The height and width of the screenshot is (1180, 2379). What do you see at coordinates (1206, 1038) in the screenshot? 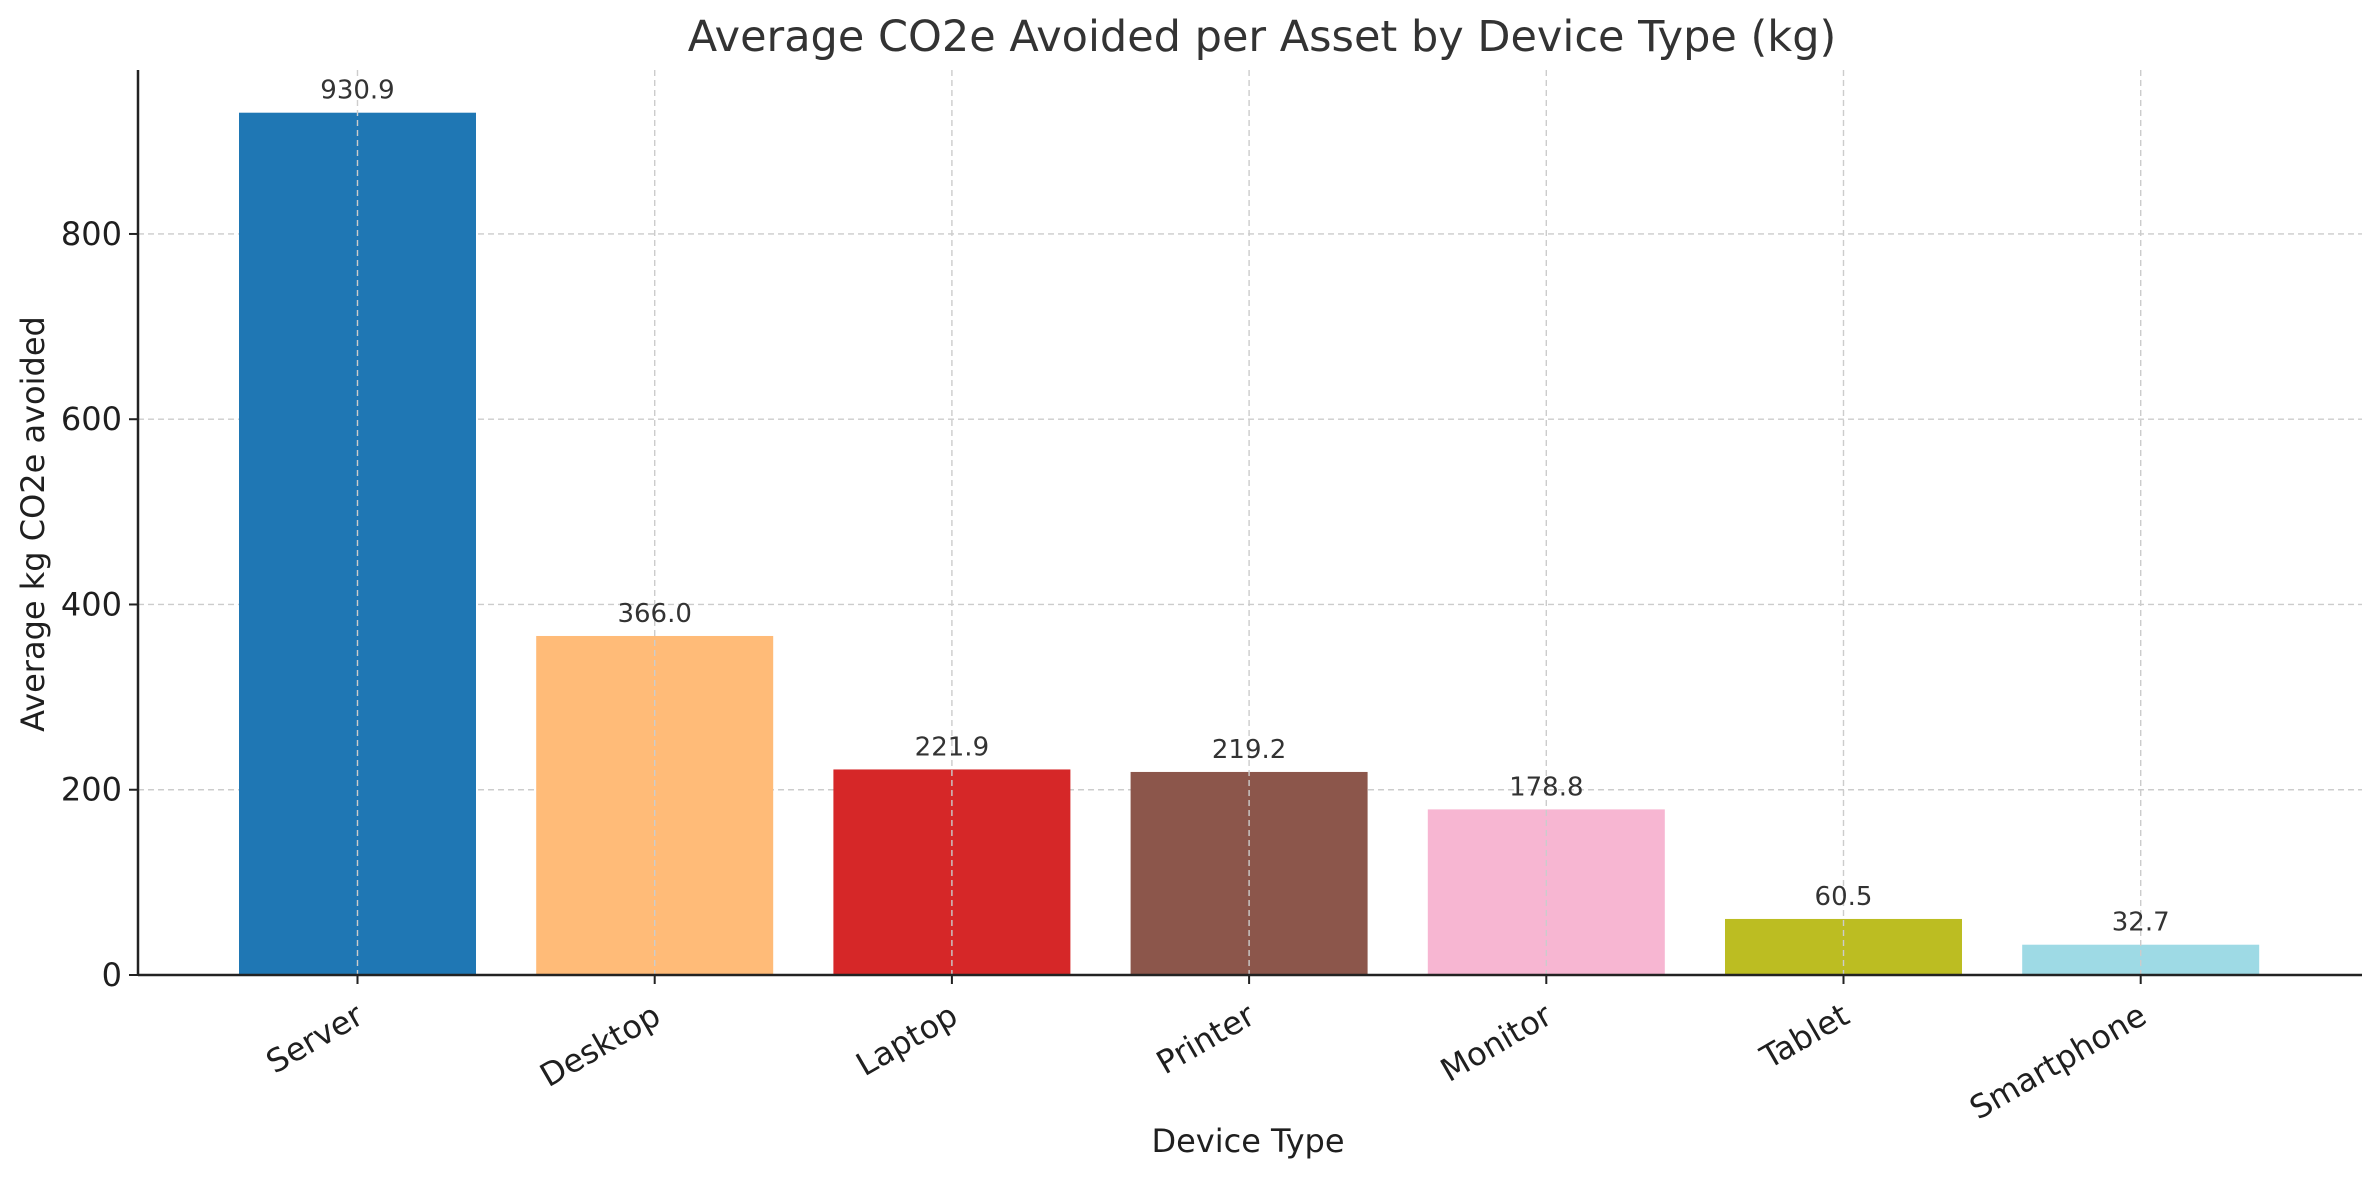
I see `x-tick-label: Printer` at bounding box center [1206, 1038].